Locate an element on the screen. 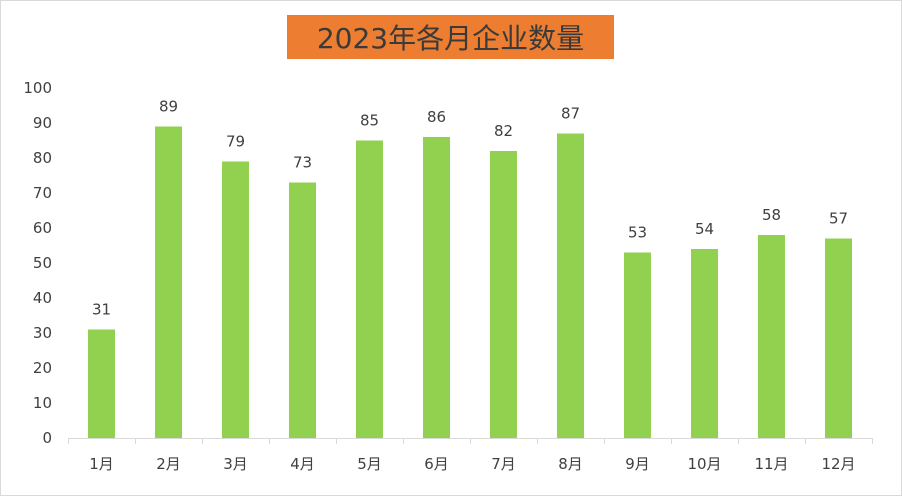 Image resolution: width=902 pixels, height=496 pixels. data-label: 58 is located at coordinates (771, 215).